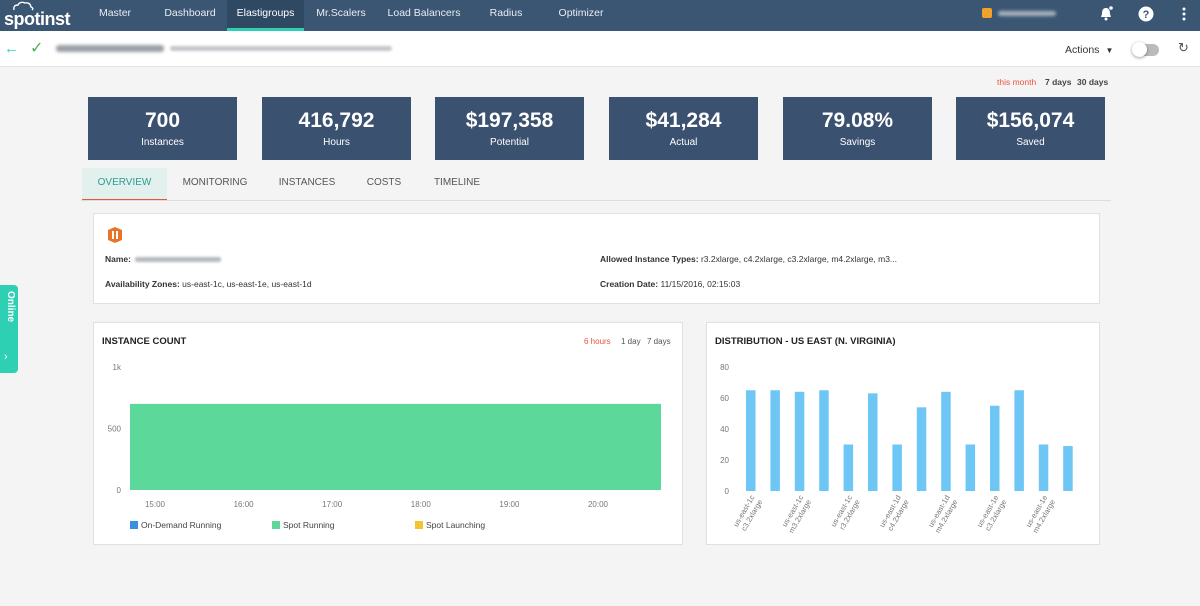  I want to click on stat-card-saved: $156,074 Saved, so click(1030, 128).